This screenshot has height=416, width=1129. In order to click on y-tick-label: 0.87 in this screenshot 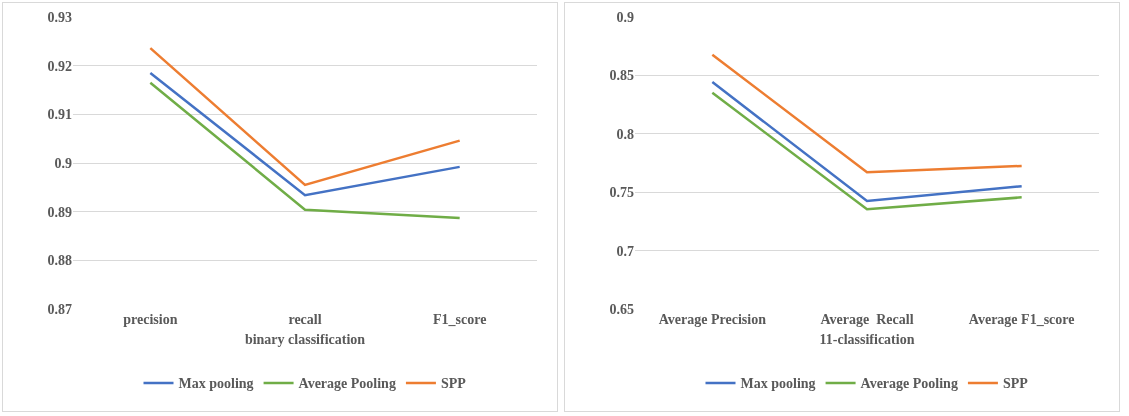, I will do `click(59, 309)`.